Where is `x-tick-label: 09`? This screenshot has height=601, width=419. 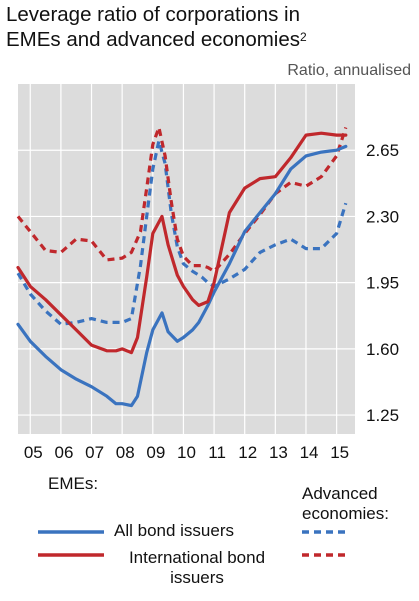
x-tick-label: 09 is located at coordinates (155, 452).